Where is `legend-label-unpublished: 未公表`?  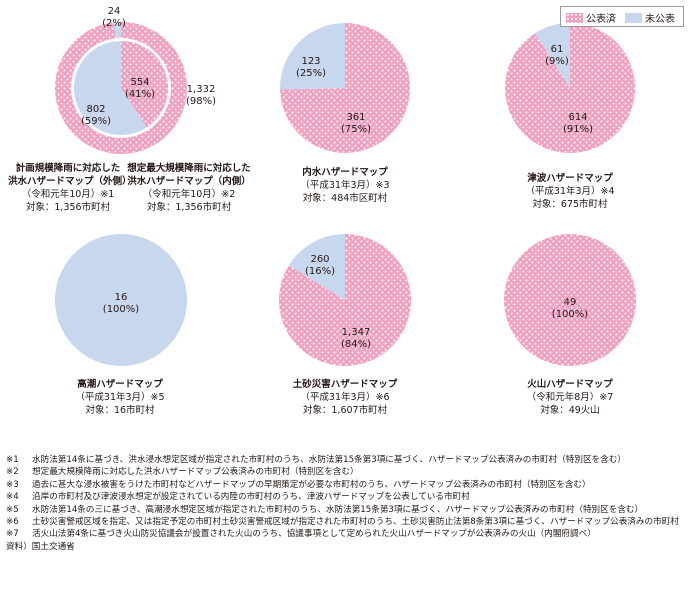 legend-label-unpublished: 未公表 is located at coordinates (660, 19).